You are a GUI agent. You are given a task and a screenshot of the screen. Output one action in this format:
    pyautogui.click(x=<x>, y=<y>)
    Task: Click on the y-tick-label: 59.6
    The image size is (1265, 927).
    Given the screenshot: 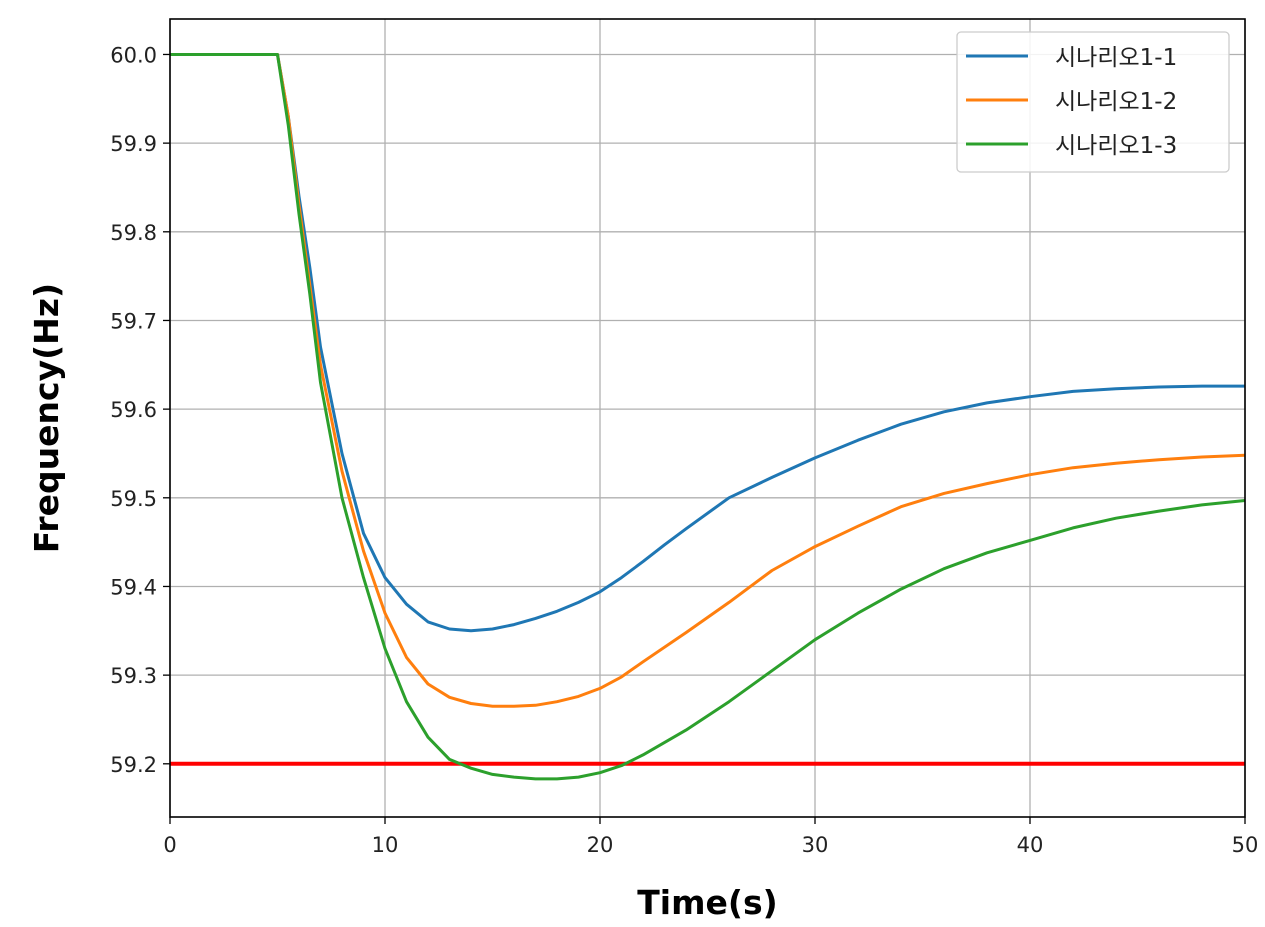 What is the action you would take?
    pyautogui.click(x=133, y=410)
    